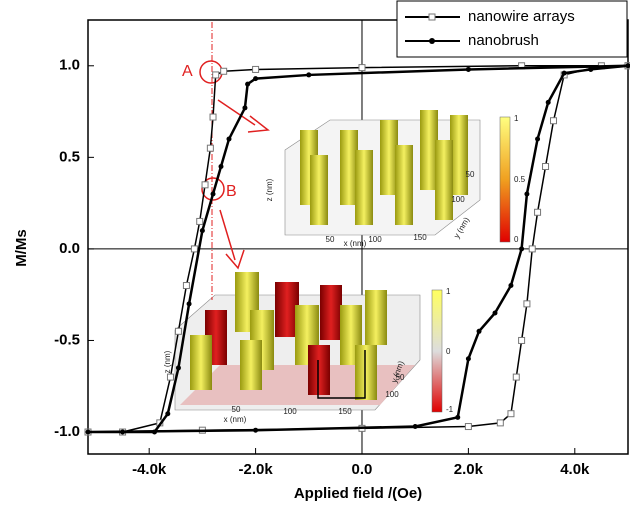 The width and height of the screenshot is (630, 509). I want to click on x-tick-label: 2.0k, so click(469, 469).